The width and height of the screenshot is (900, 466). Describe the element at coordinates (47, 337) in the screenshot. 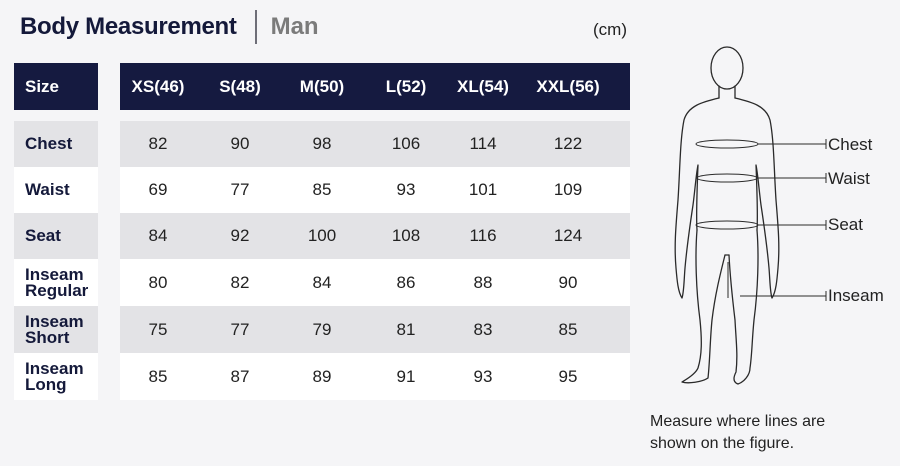

I see `row-label-line: Short` at that location.